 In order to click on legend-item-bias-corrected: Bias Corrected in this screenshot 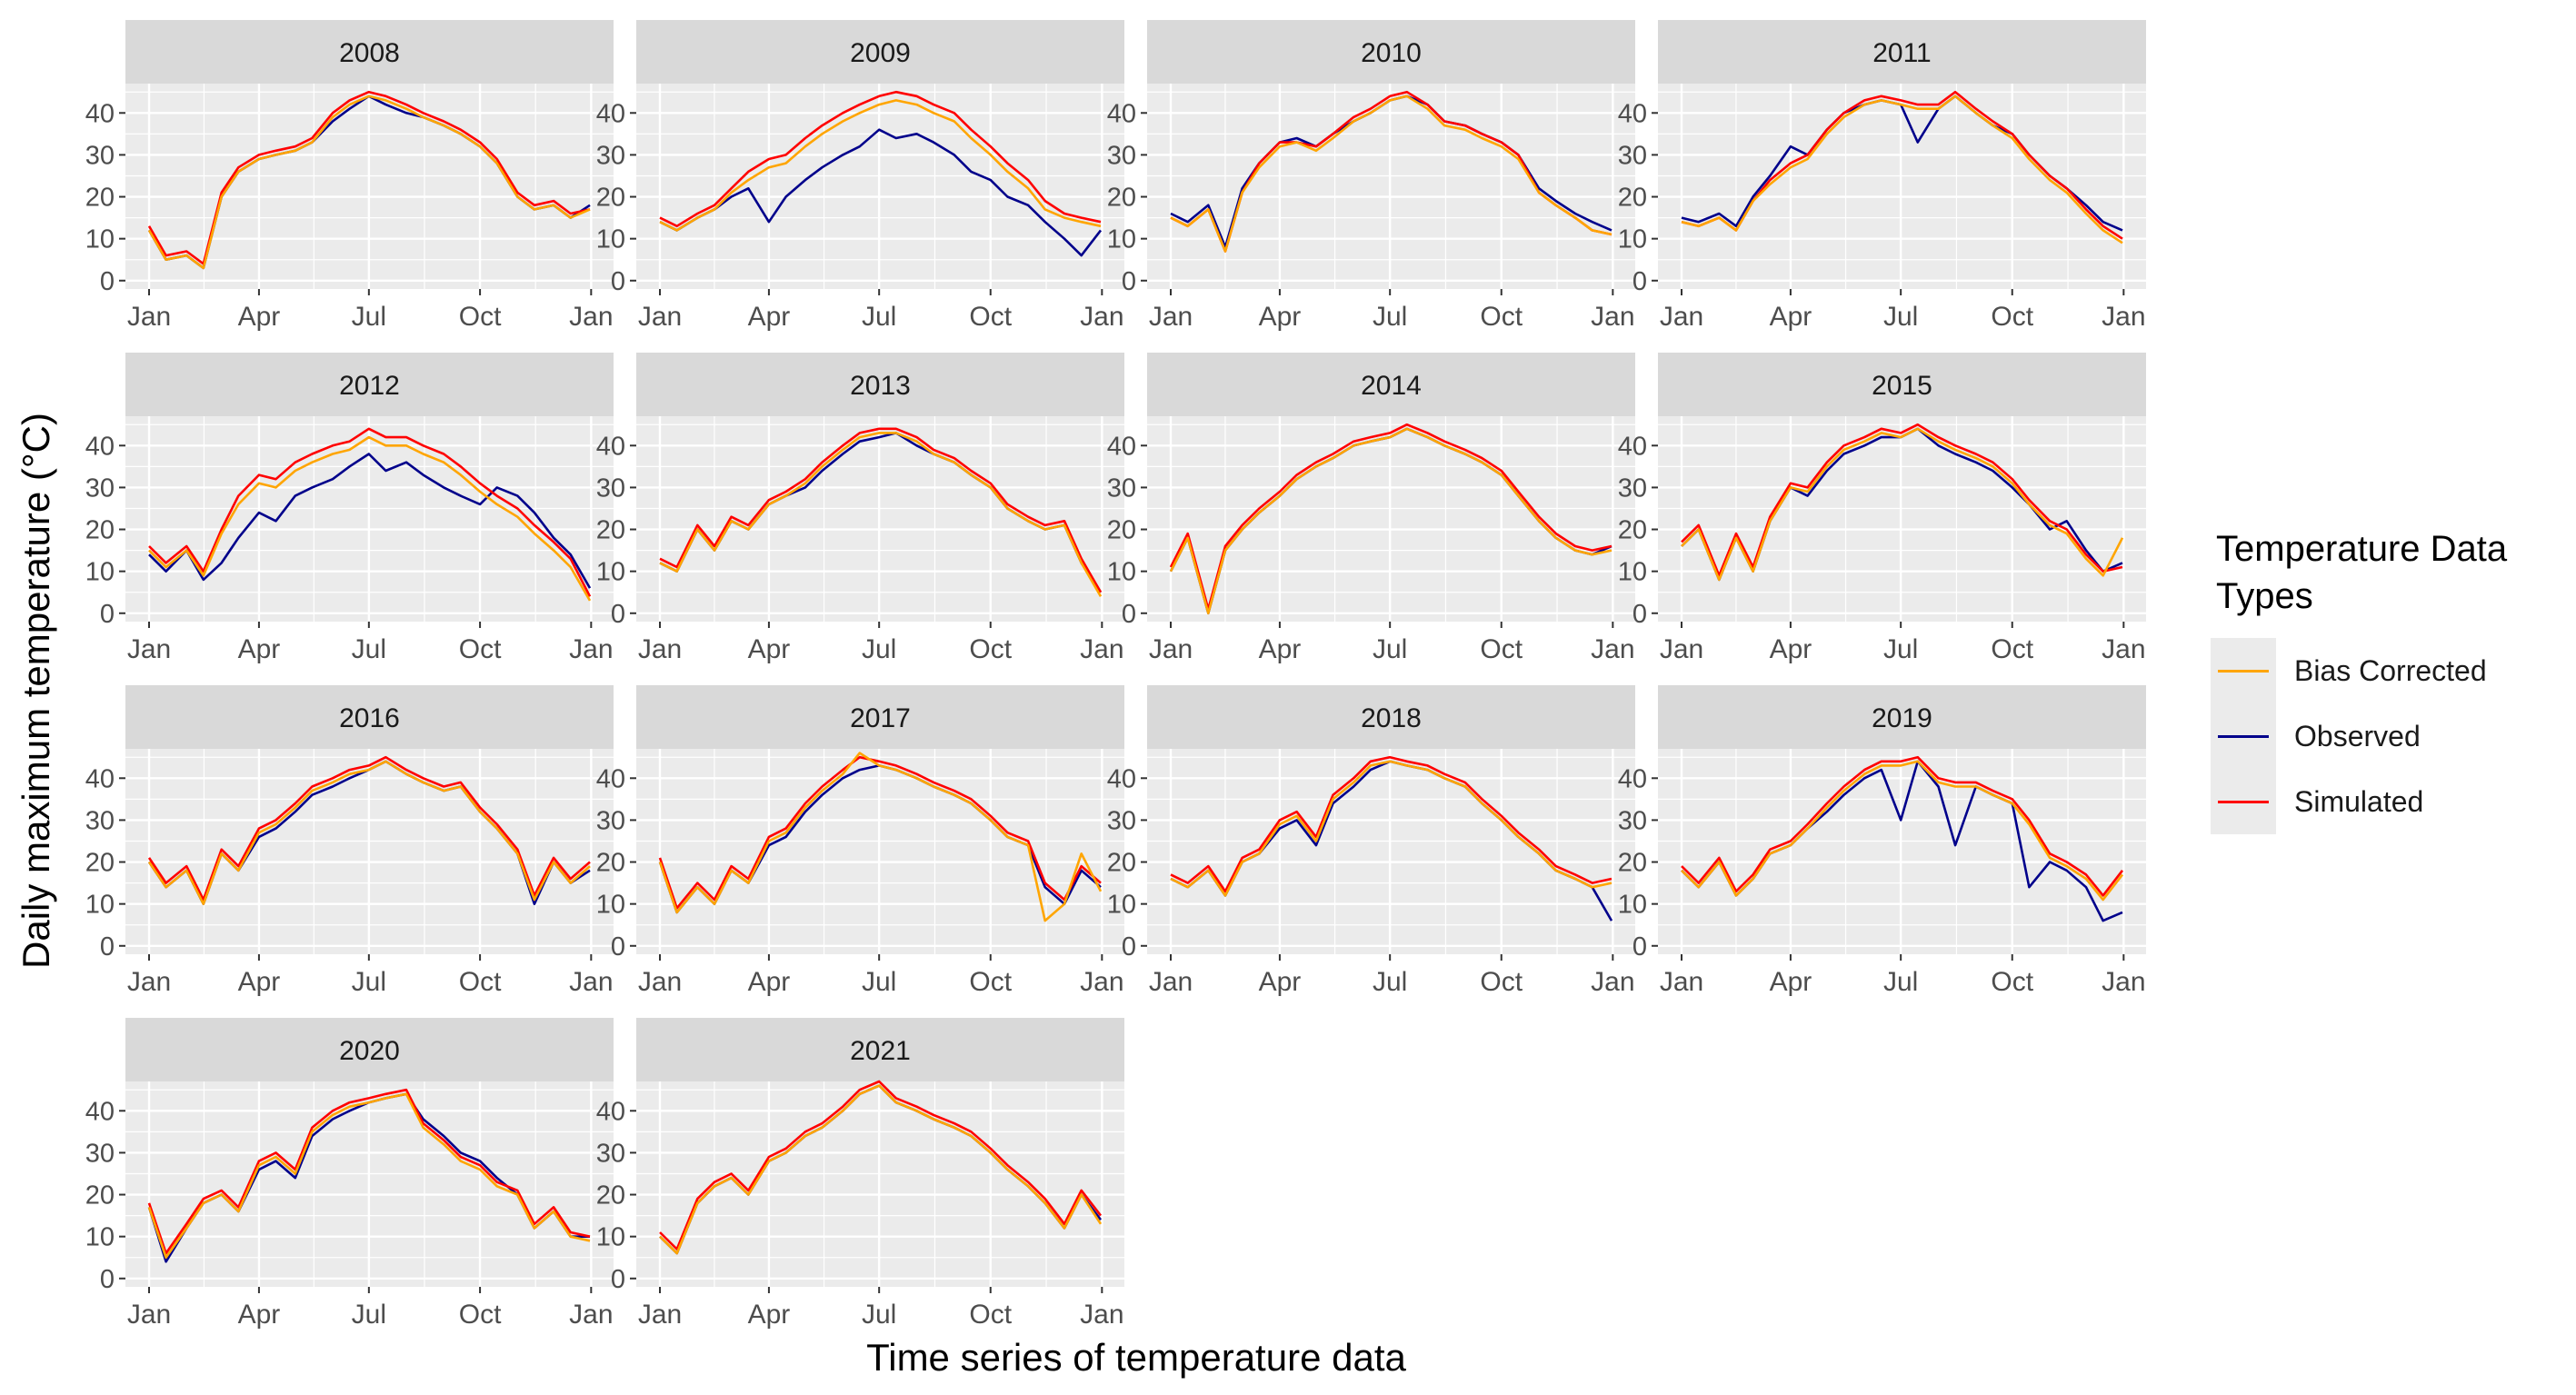, I will do `click(2383, 670)`.